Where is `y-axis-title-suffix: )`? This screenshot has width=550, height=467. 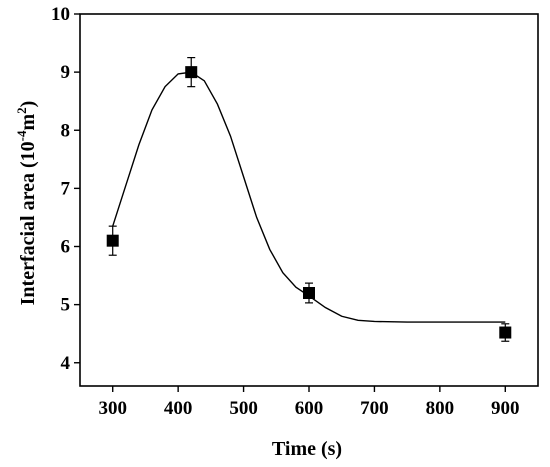
y-axis-title-suffix: ) is located at coordinates (28, 104).